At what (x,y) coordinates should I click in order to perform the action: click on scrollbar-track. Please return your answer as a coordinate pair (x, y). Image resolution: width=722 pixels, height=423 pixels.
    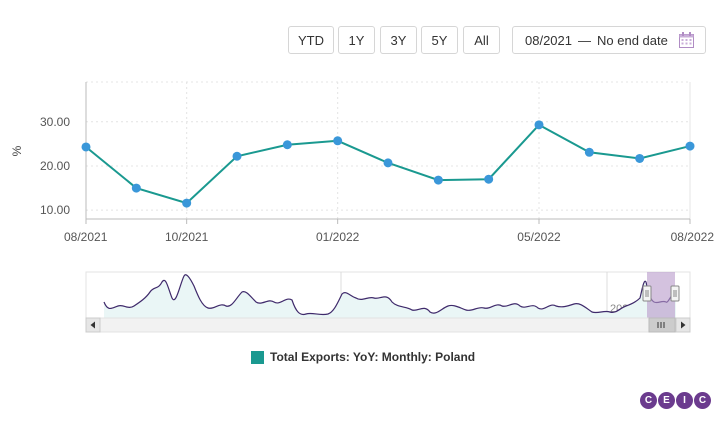
    Looking at the image, I should click on (388, 325).